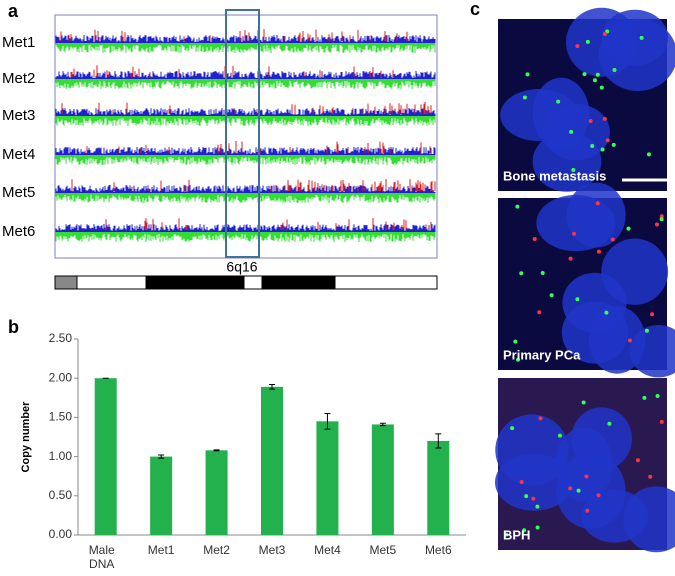  Describe the element at coordinates (161, 550) in the screenshot. I see `x-tick-label: Met1` at that location.